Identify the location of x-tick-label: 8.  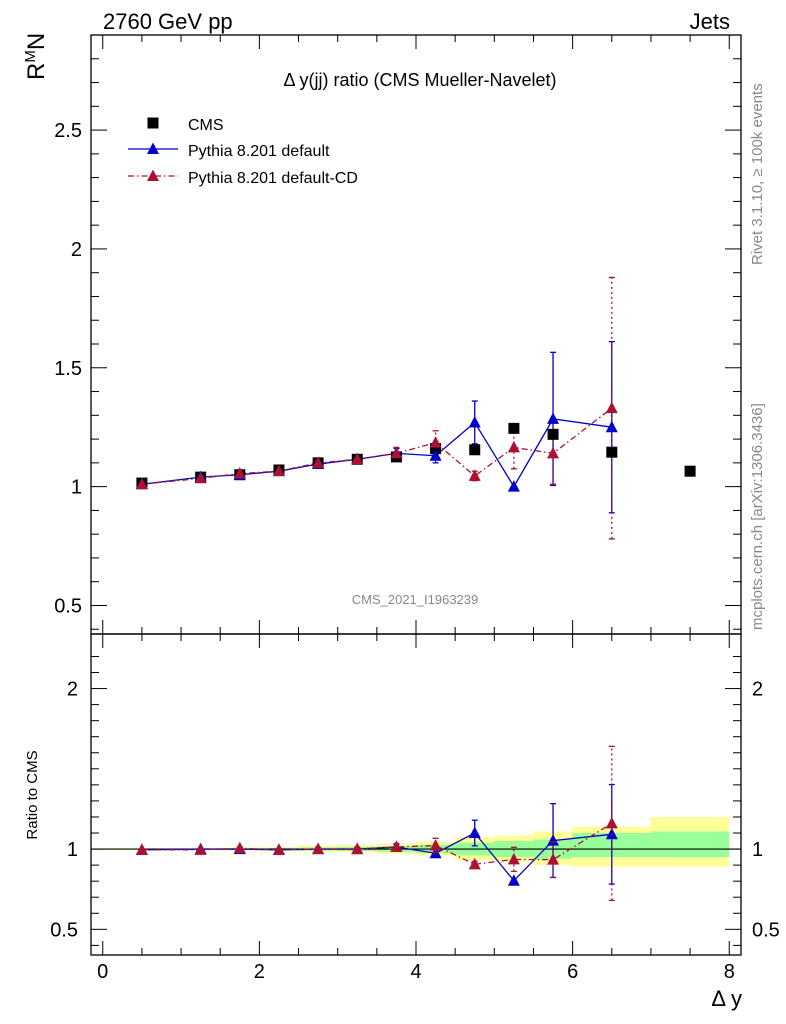
(729, 972).